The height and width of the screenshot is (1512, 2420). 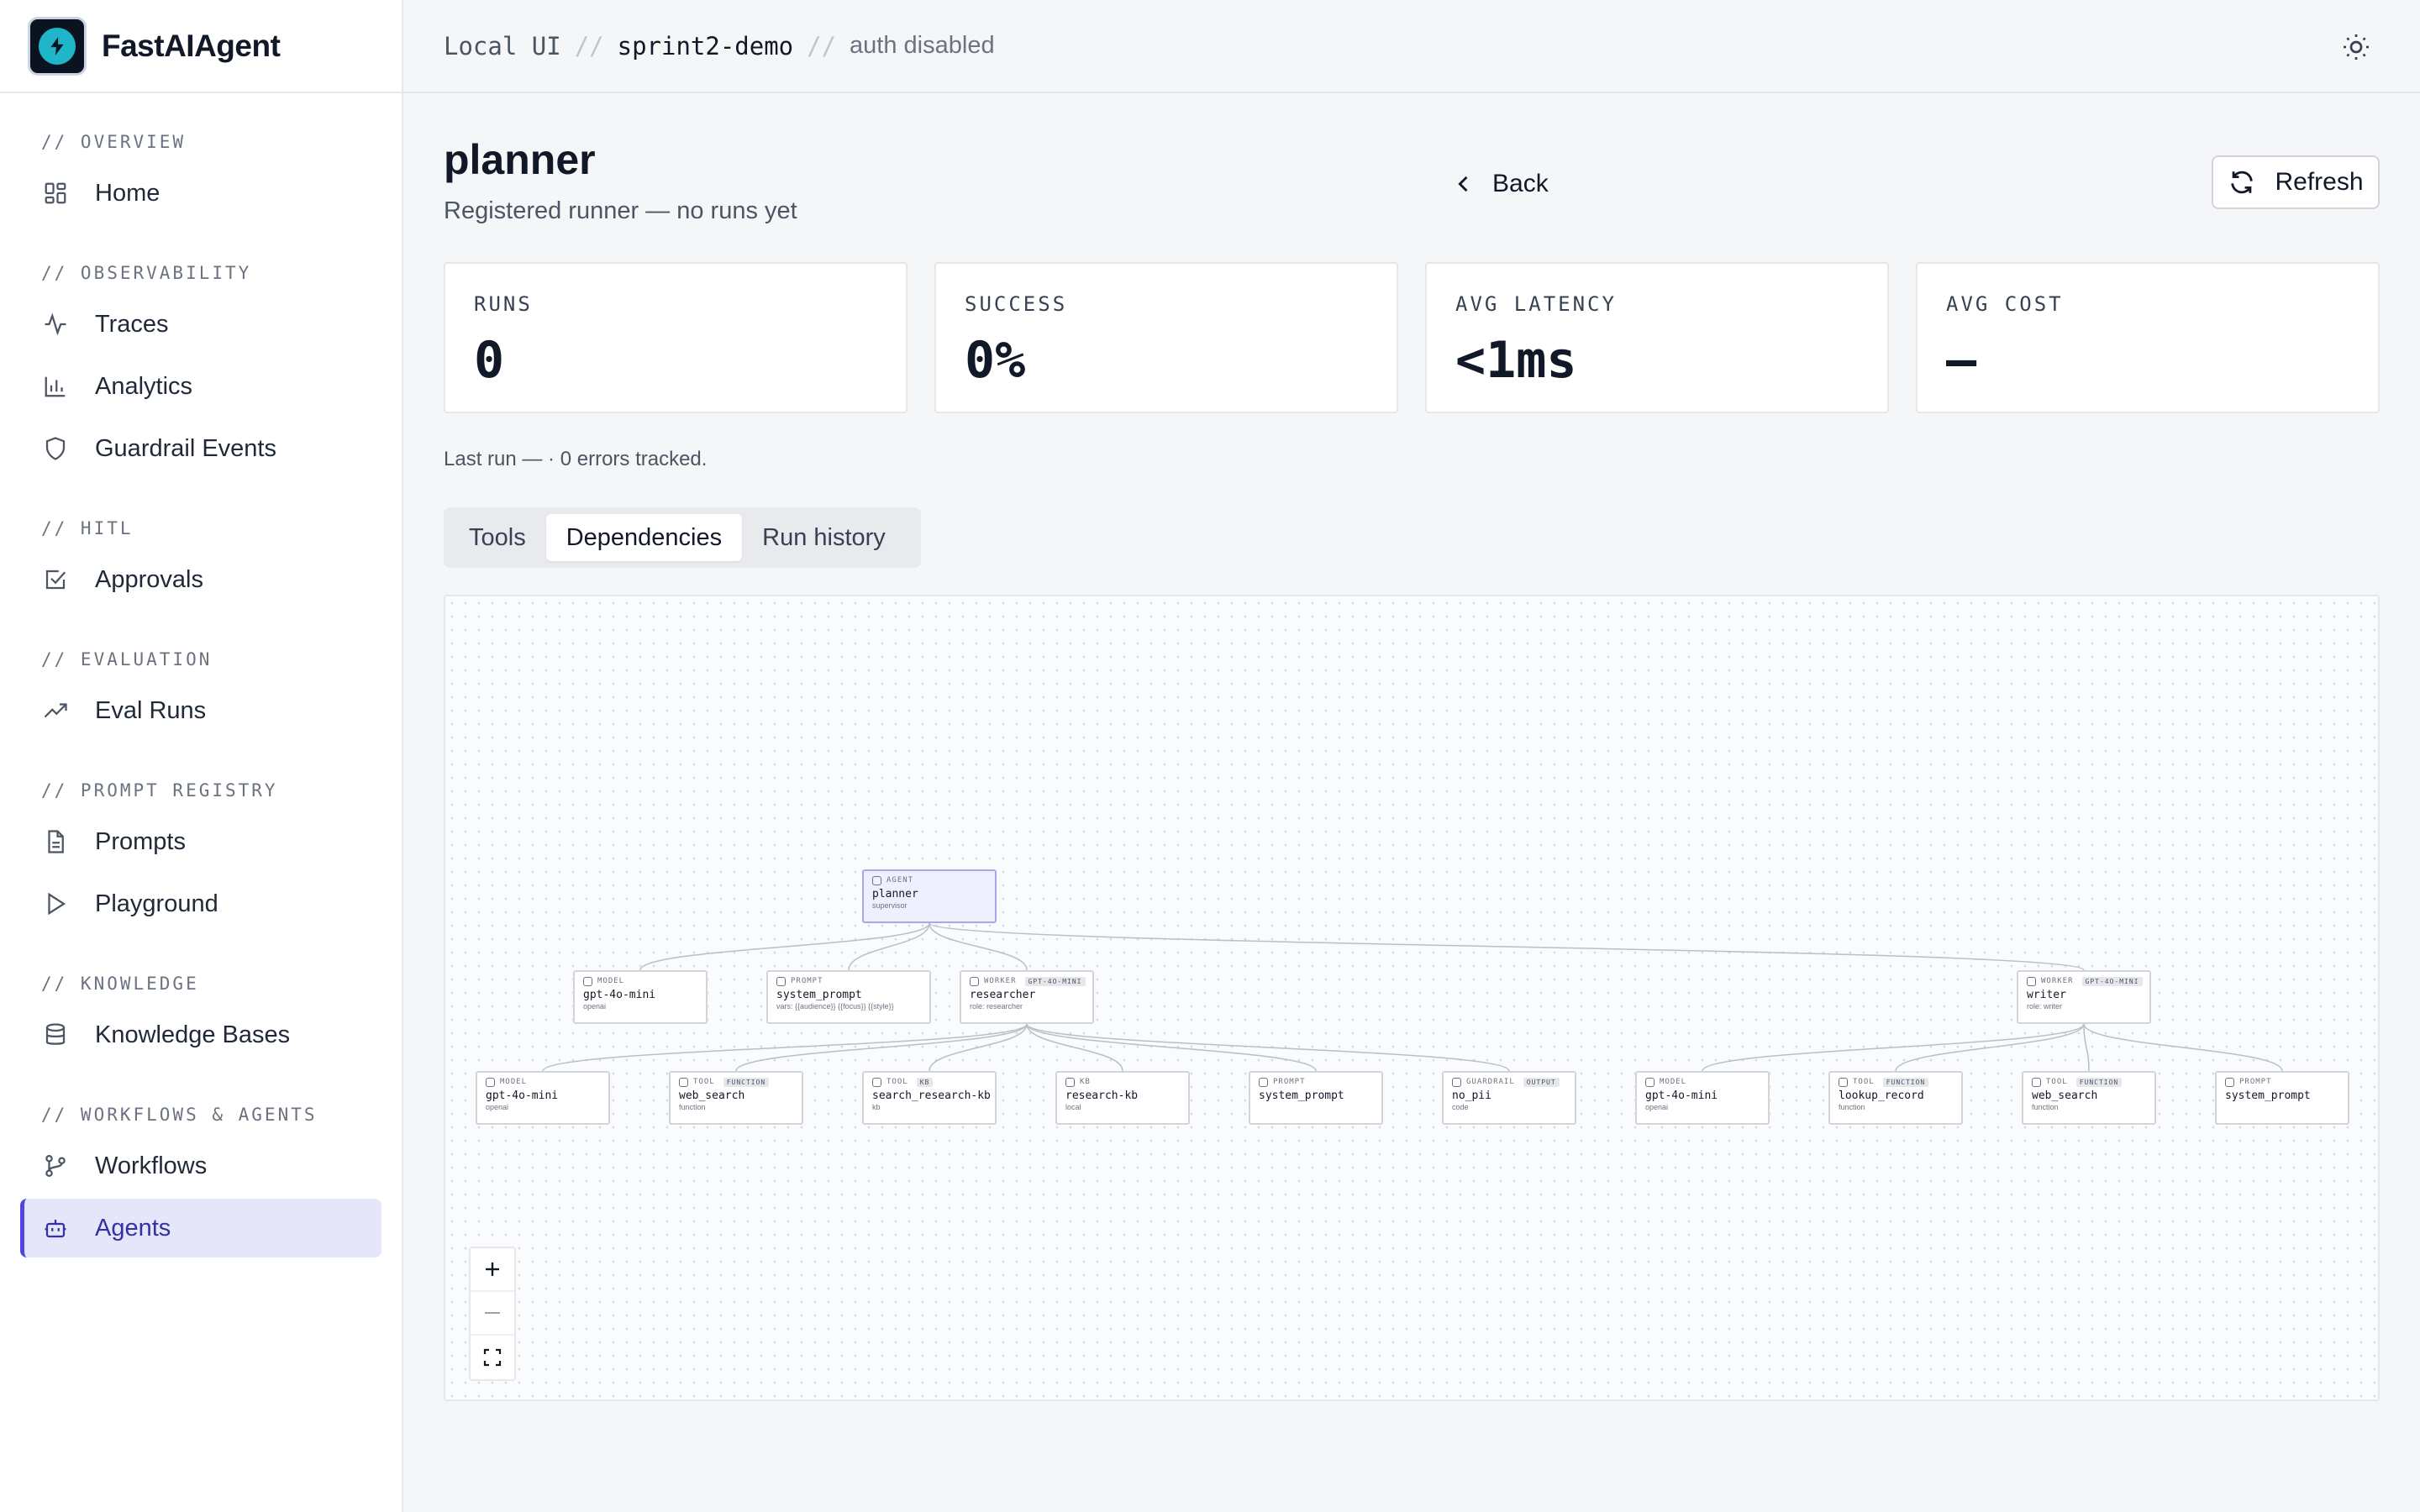 What do you see at coordinates (200, 1228) in the screenshot?
I see `sidebar-item-agents: Agents` at bounding box center [200, 1228].